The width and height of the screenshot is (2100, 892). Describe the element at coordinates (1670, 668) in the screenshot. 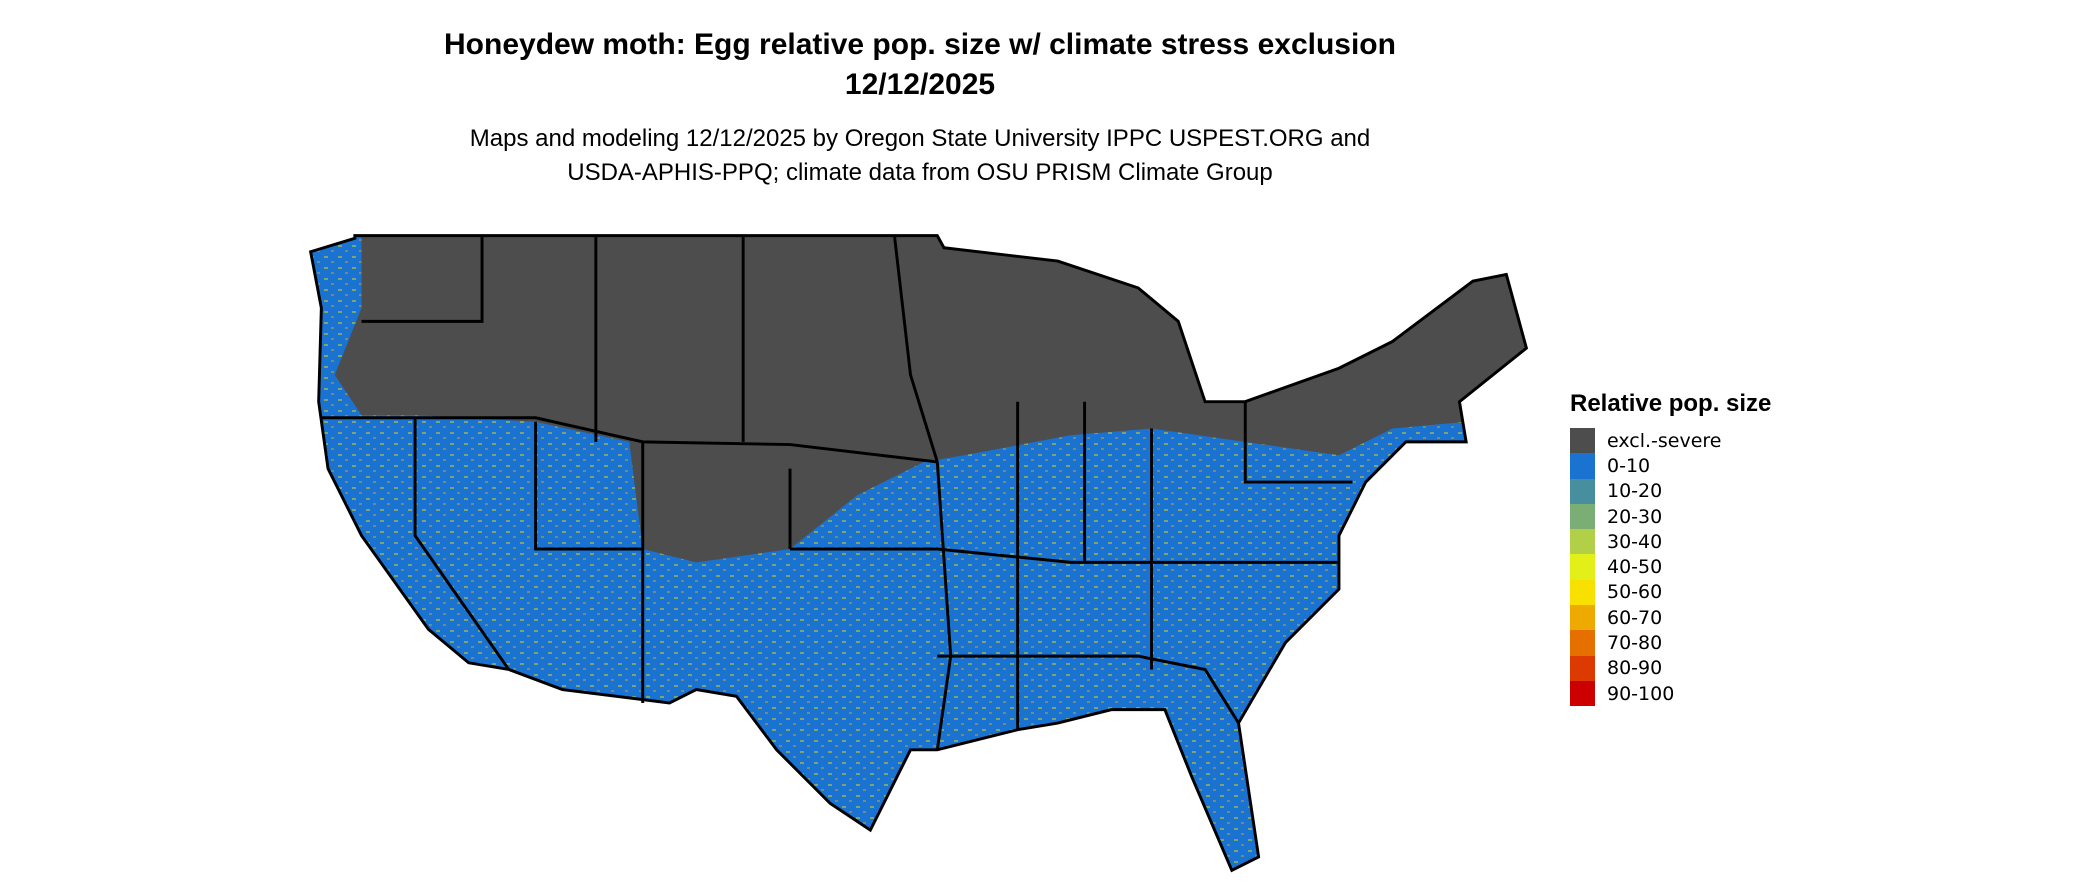

I see `legend-item: 80-90` at that location.